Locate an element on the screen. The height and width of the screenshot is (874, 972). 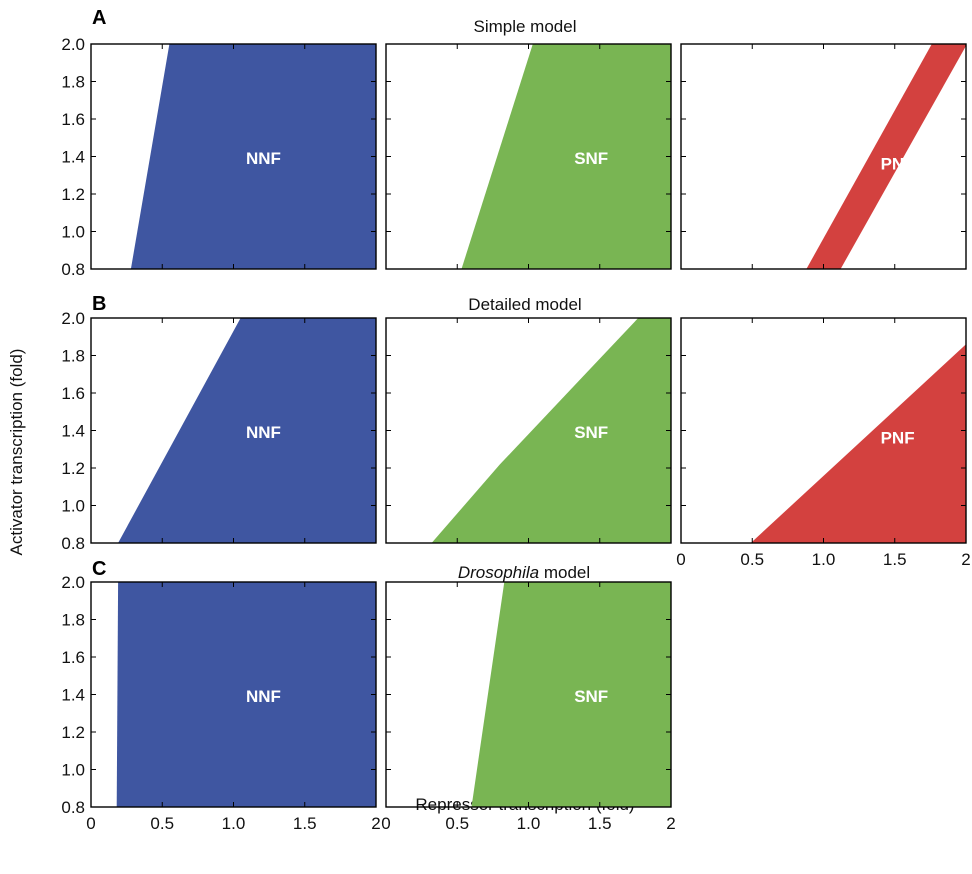
y-tick-label-b1-2: 1.2 is located at coordinates (73, 468).